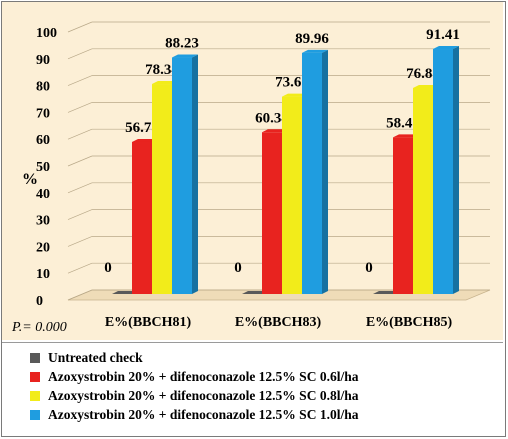  What do you see at coordinates (43, 87) in the screenshot?
I see `y-tick-label: 80` at bounding box center [43, 87].